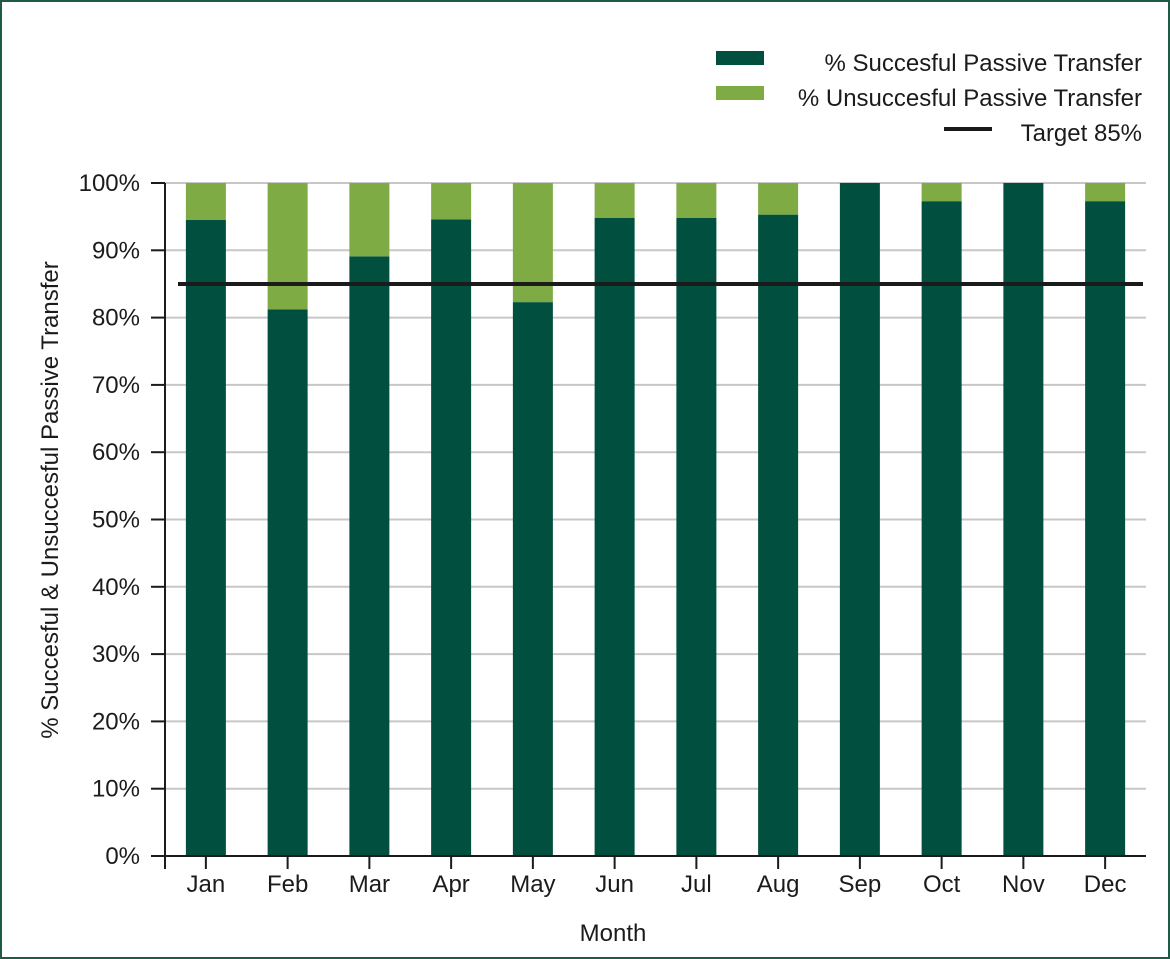 The height and width of the screenshot is (959, 1170). I want to click on legend-item-unsuccessful-swatch, so click(740, 93).